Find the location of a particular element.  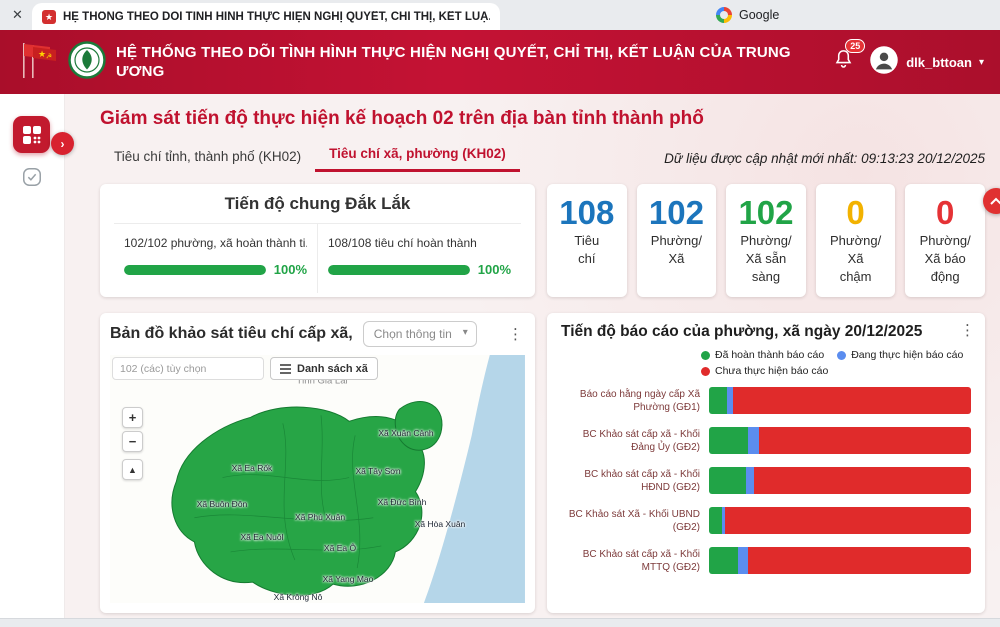

sidebar-dashboard-button is located at coordinates (31, 134).